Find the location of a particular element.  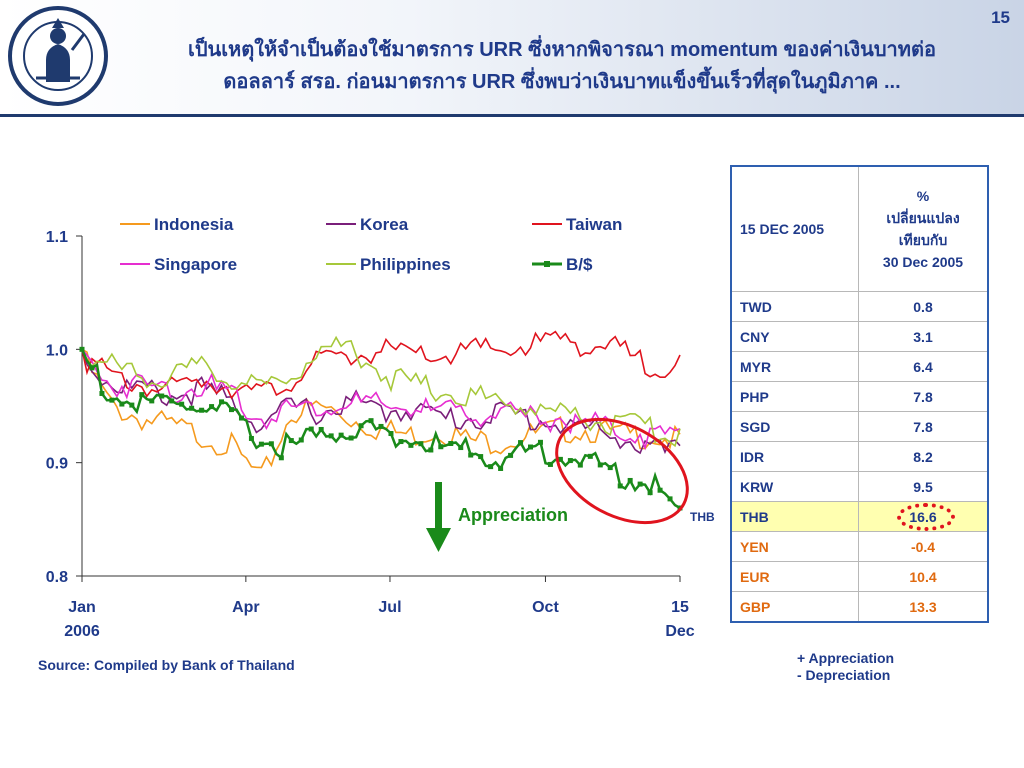

table-row: KRW 9.5 is located at coordinates (859, 486).